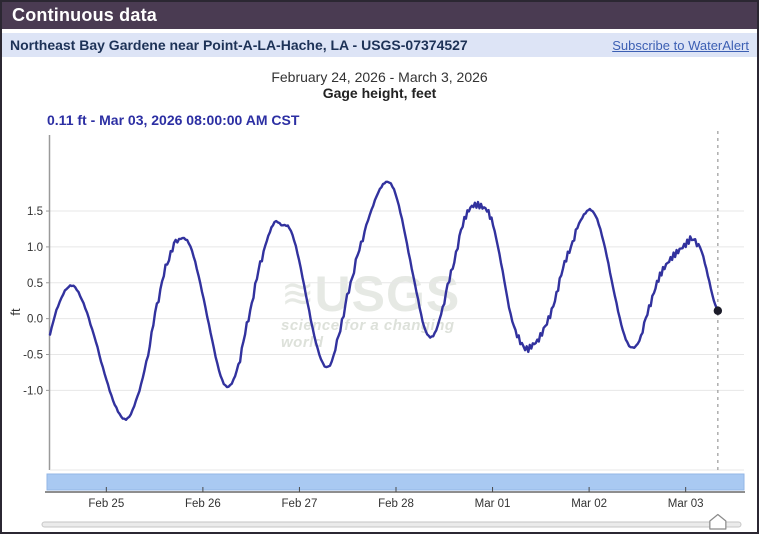 Image resolution: width=759 pixels, height=534 pixels. What do you see at coordinates (35, 284) in the screenshot?
I see `y-tick-label: 0.5` at bounding box center [35, 284].